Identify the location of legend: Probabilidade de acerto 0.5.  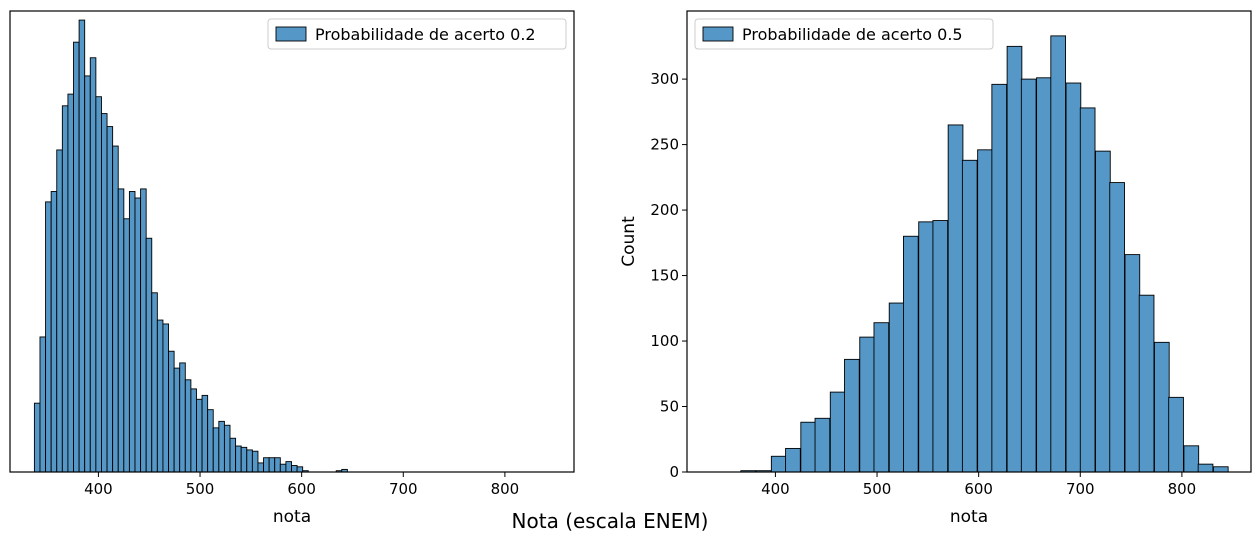
(844, 34).